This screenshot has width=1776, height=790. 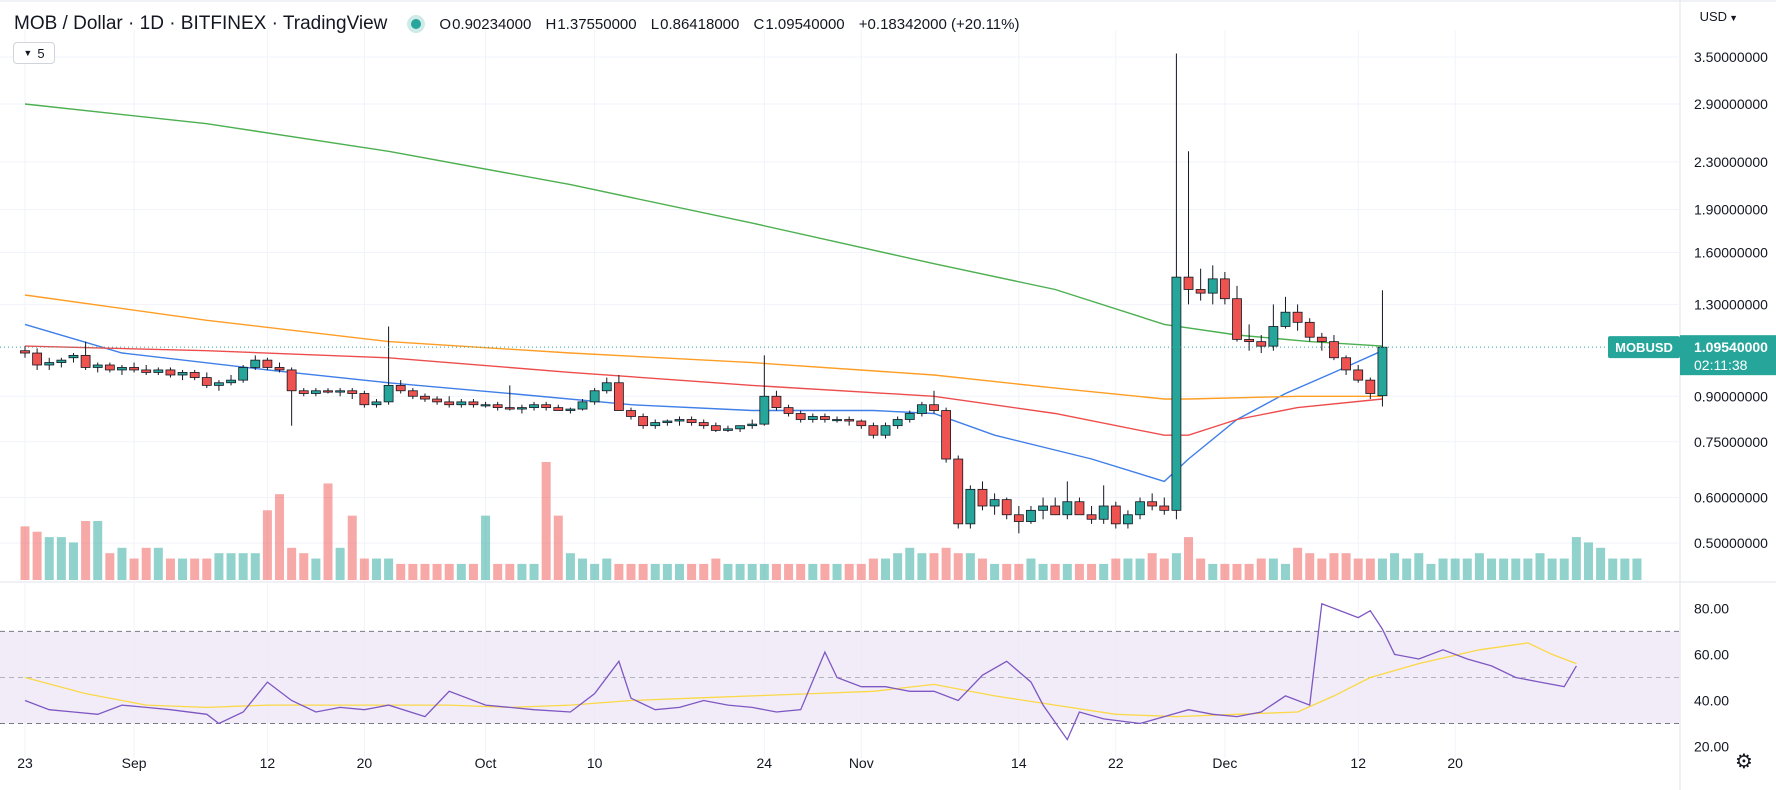 I want to click on countdown-label: 02:11:38, so click(x=1721, y=365).